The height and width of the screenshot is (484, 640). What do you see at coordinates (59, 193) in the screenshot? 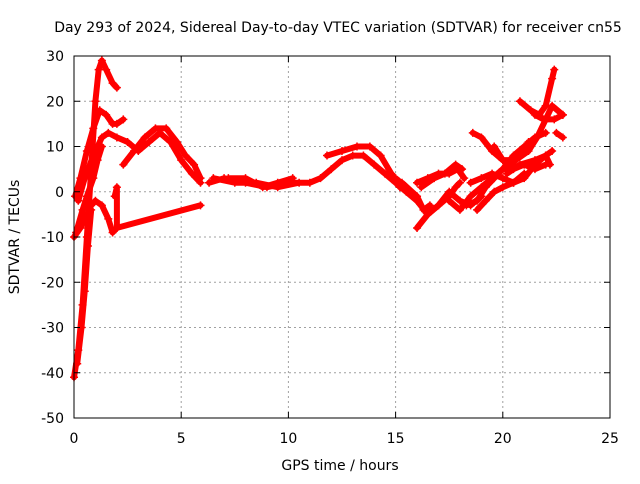
I see `y-tick-label: 0` at bounding box center [59, 193].